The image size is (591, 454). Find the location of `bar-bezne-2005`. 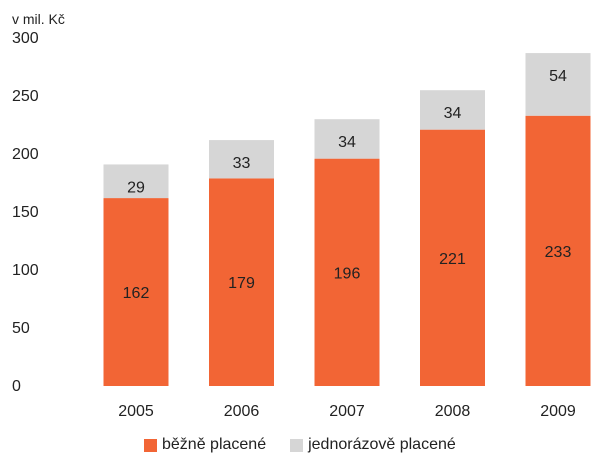

bar-bezne-2005 is located at coordinates (136, 292).